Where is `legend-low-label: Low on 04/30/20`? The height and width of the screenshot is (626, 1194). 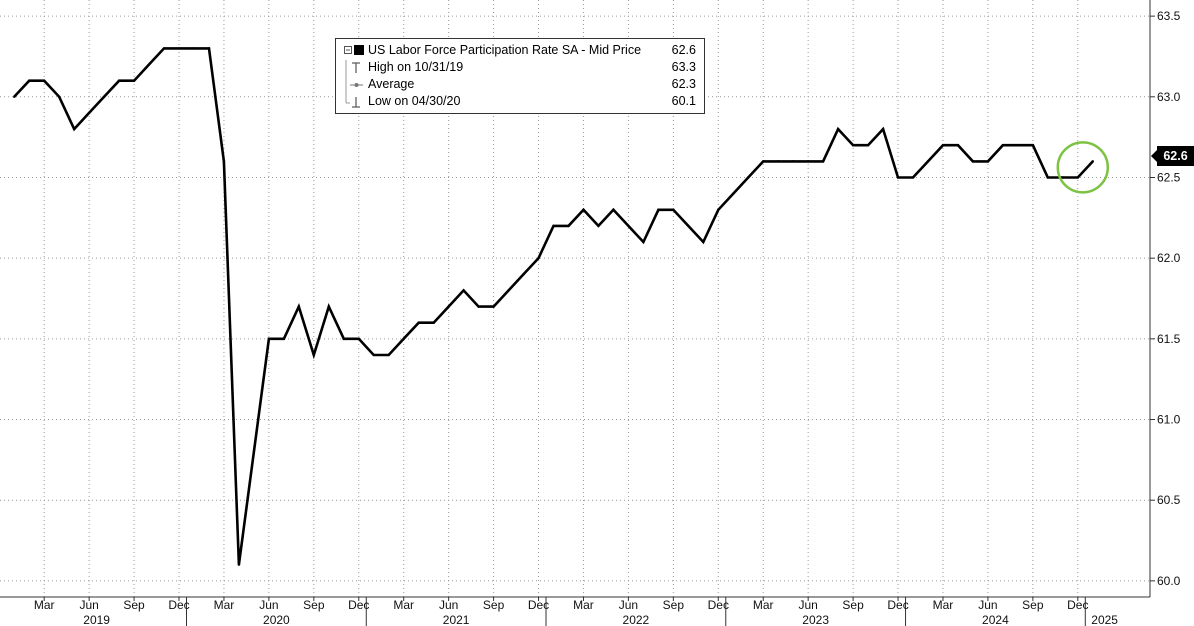
legend-low-label: Low on 04/30/20 is located at coordinates (414, 101).